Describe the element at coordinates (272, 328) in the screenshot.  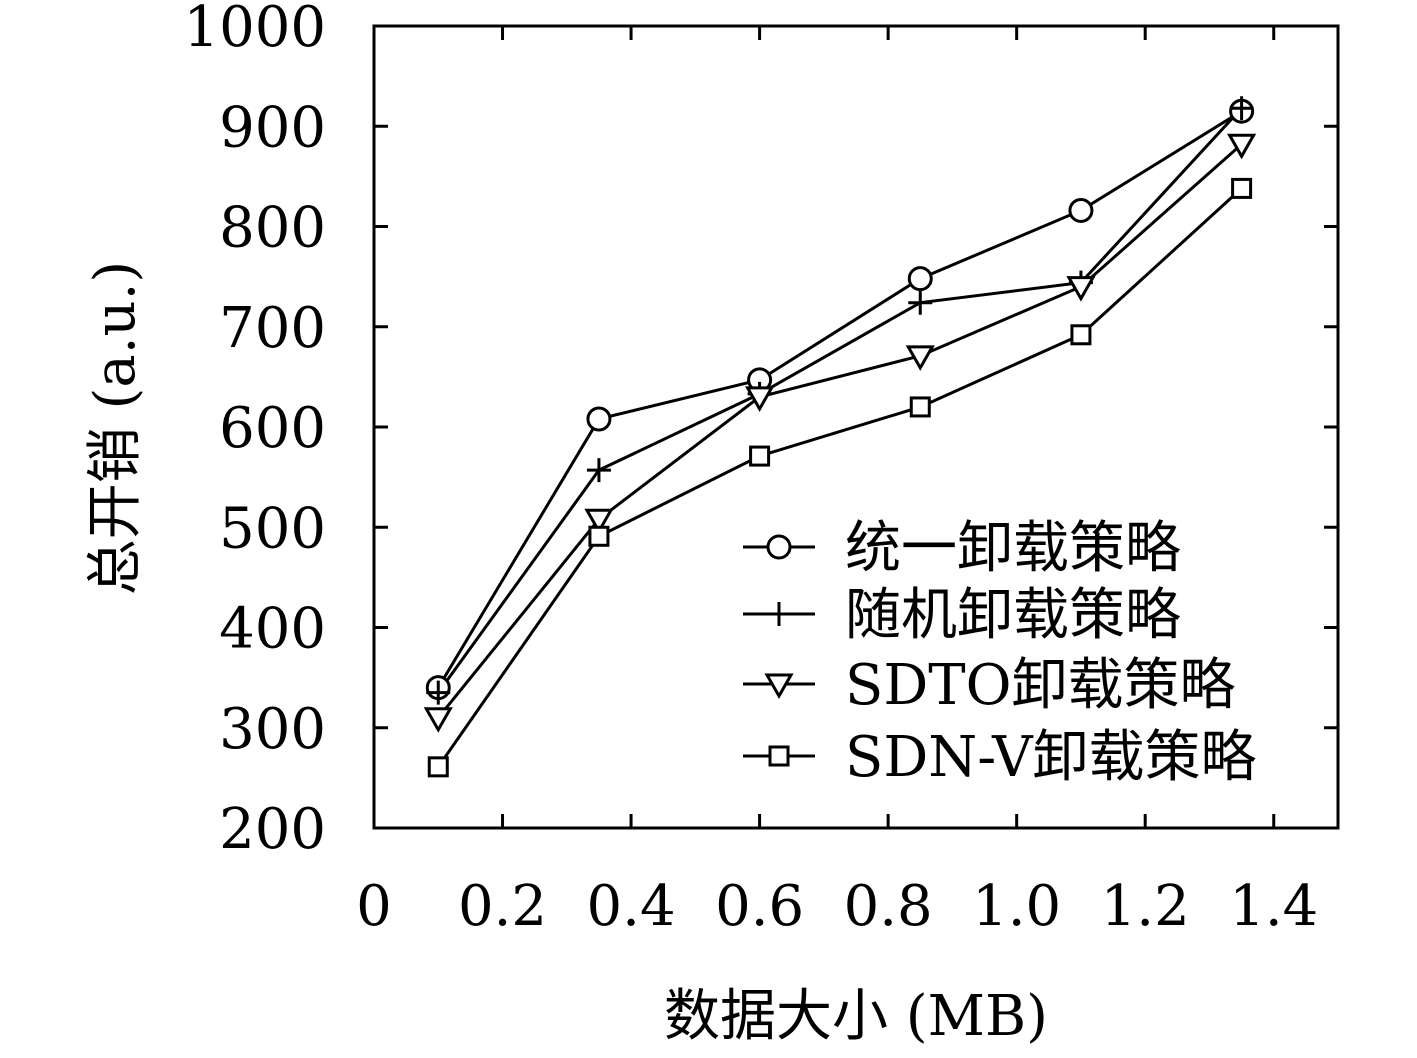
I see `y-tick-label: 700` at that location.